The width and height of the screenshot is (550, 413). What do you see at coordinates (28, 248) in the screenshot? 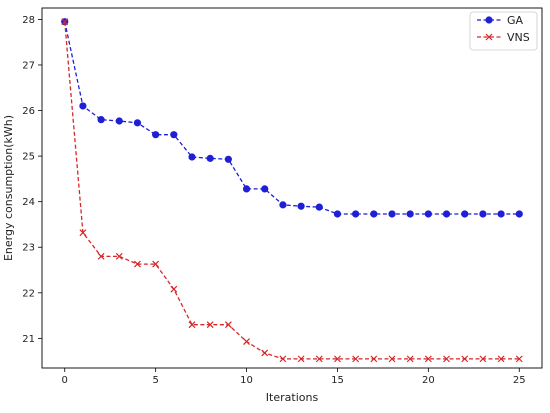
I see `y-tick-label: 23` at bounding box center [28, 248].